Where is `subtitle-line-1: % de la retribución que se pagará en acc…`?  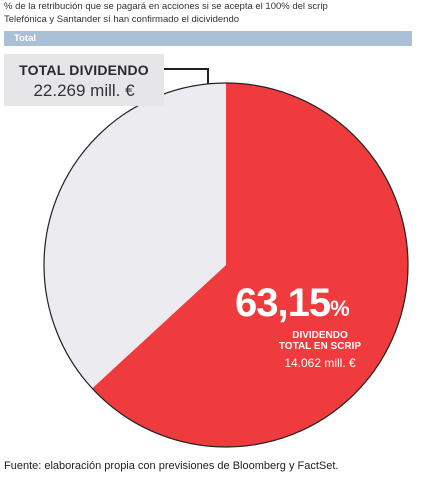
subtitle-line-1: % de la retribución que se pagará en acc… is located at coordinates (166, 6).